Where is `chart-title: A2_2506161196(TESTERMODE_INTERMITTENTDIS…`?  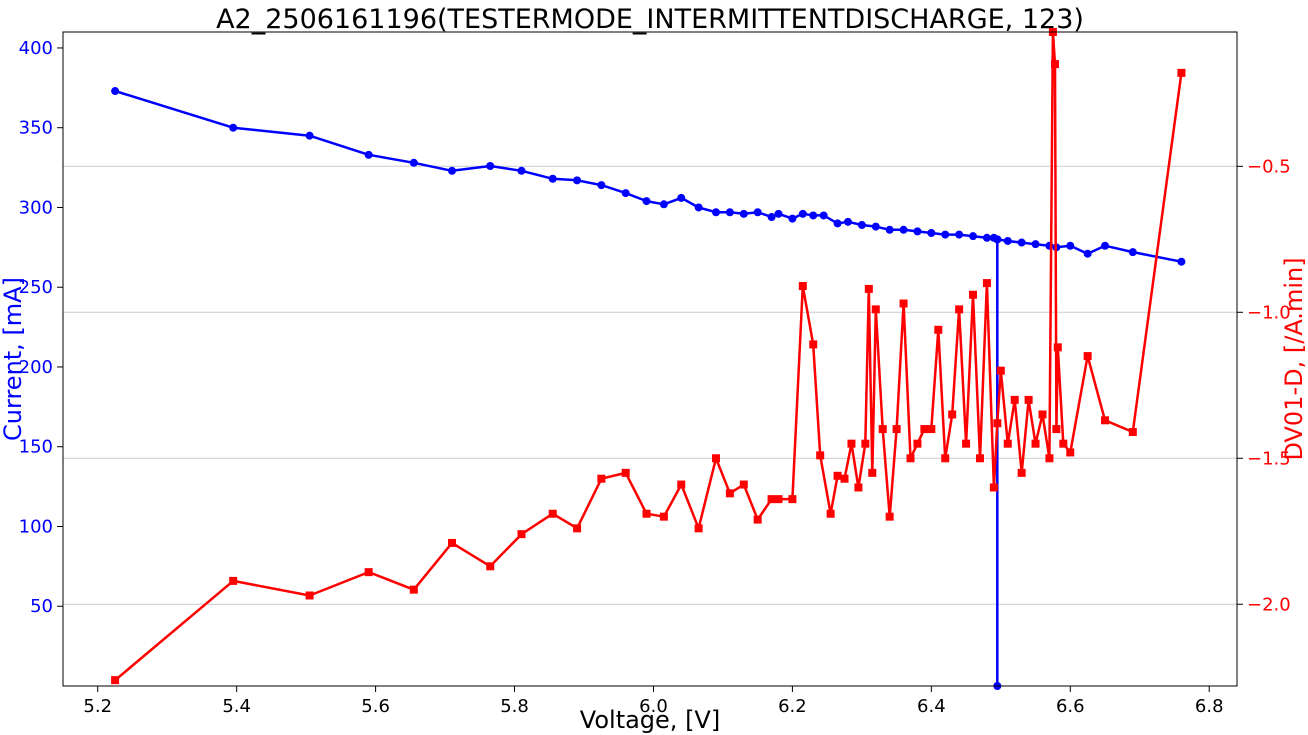 chart-title: A2_2506161196(TESTERMODE_INTERMITTENTDIS… is located at coordinates (650, 19).